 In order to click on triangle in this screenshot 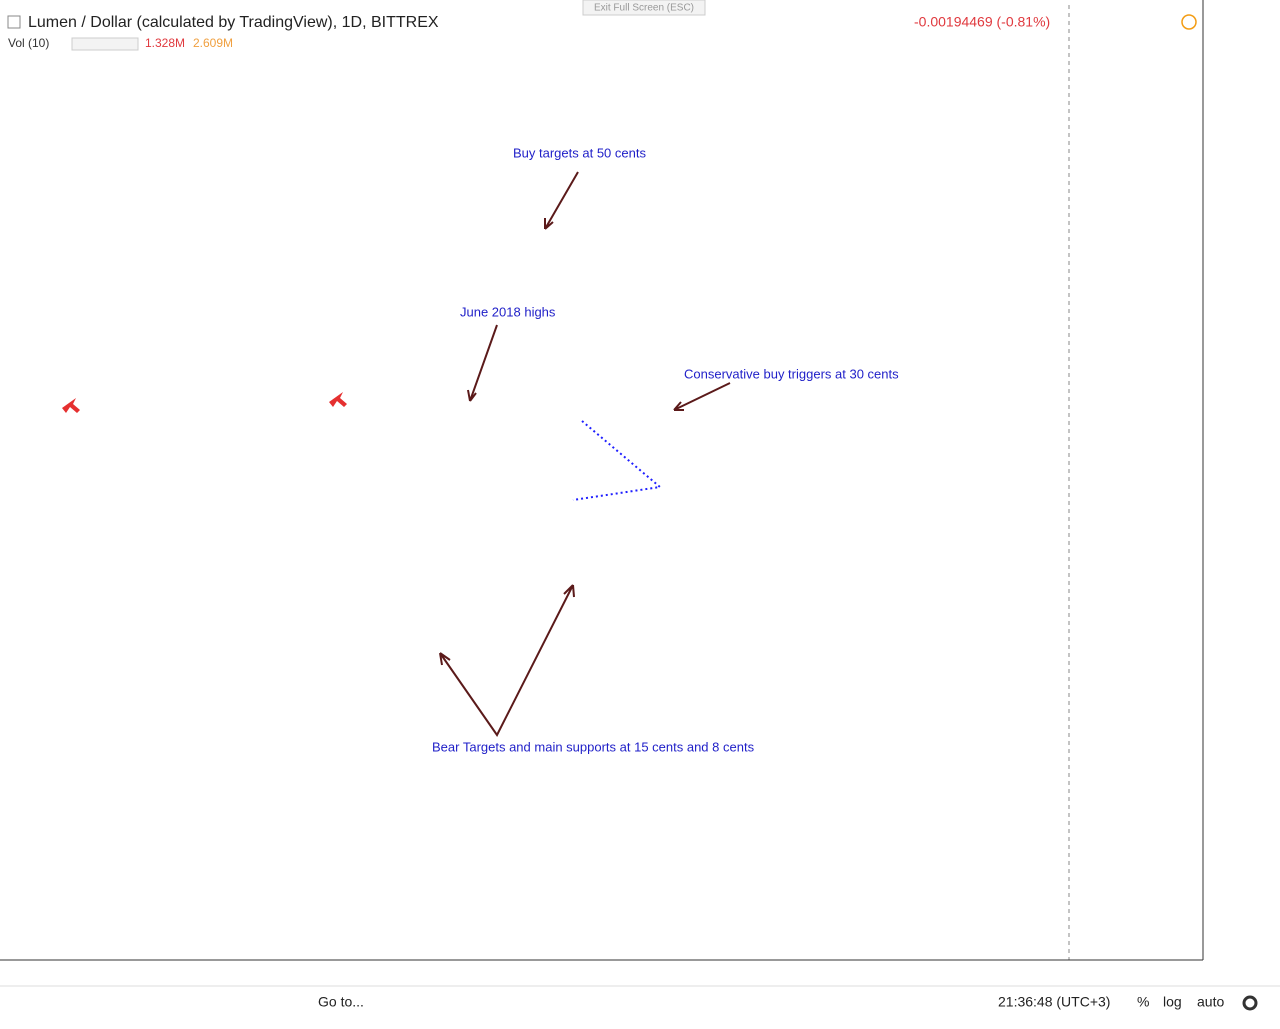, I will do `click(617, 460)`.